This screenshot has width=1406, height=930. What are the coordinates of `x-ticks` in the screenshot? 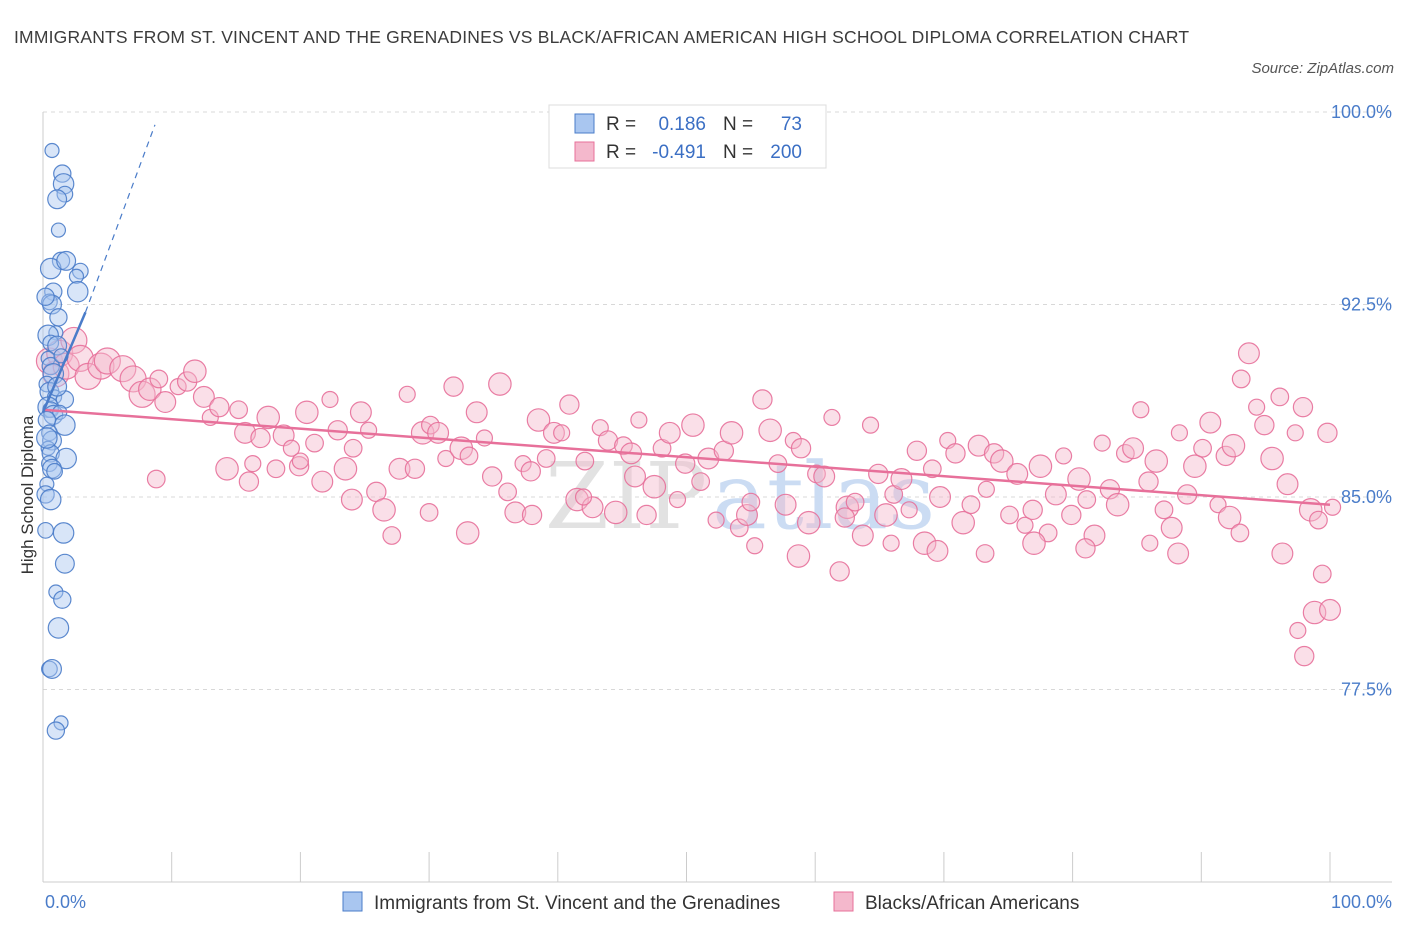 It's located at (751, 867).